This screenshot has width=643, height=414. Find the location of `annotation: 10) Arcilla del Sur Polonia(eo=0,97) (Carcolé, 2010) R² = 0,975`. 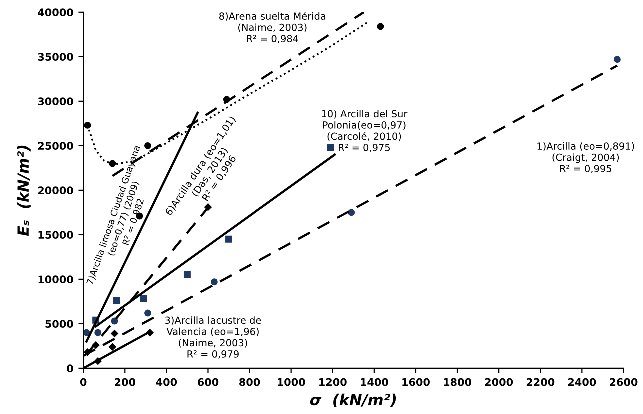

annotation: 10) Arcilla del Sur Polonia(eo=0,97) (Carcolé, 2010) R² = 0,975 is located at coordinates (365, 131).